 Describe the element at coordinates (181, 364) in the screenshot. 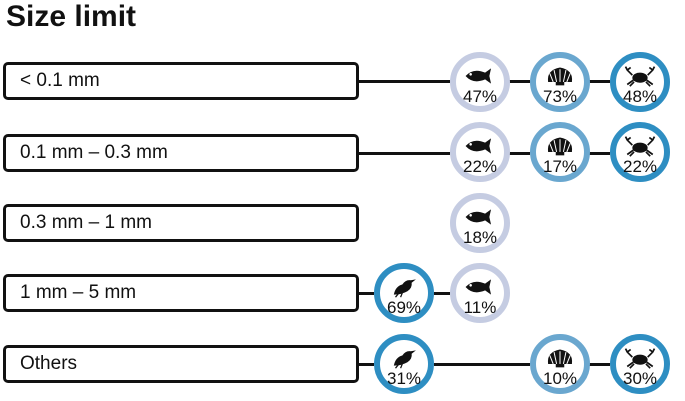

I see `size-label-box: Others` at that location.